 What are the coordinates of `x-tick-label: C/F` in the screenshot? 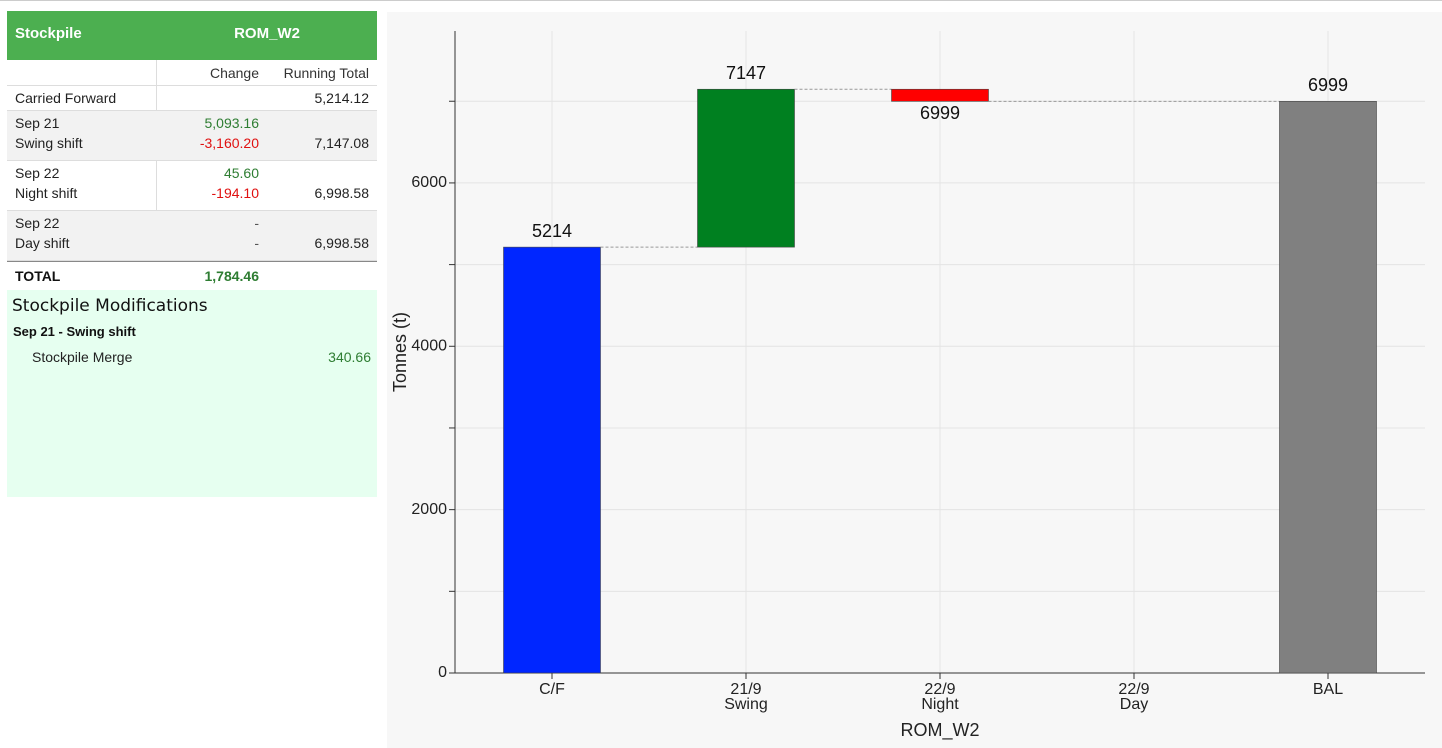 It's located at (552, 689).